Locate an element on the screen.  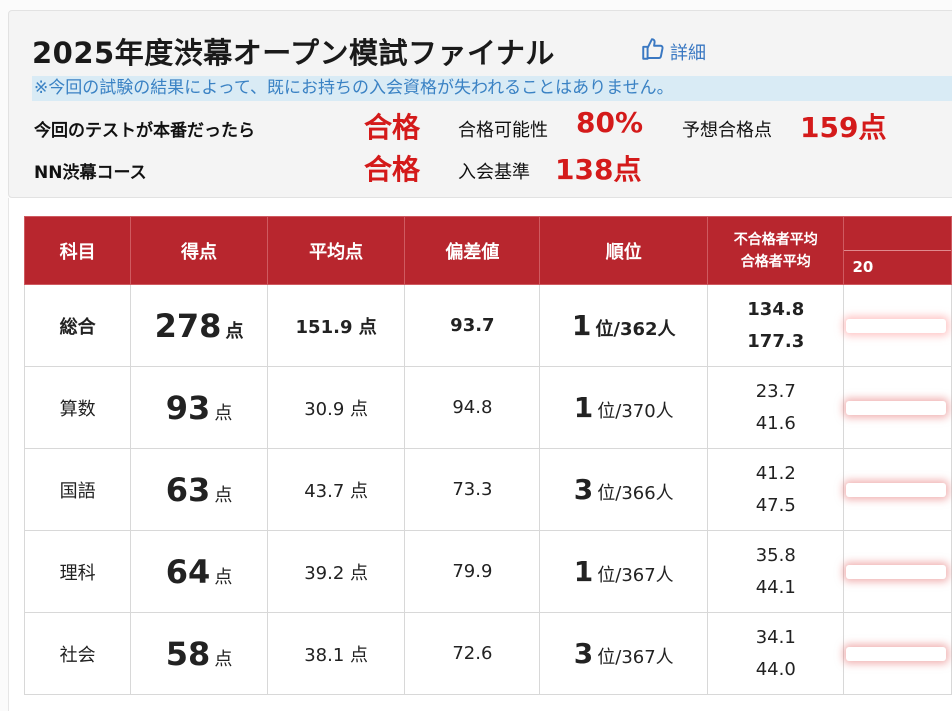
averages-cell: 34.1 44.0 is located at coordinates (776, 653).